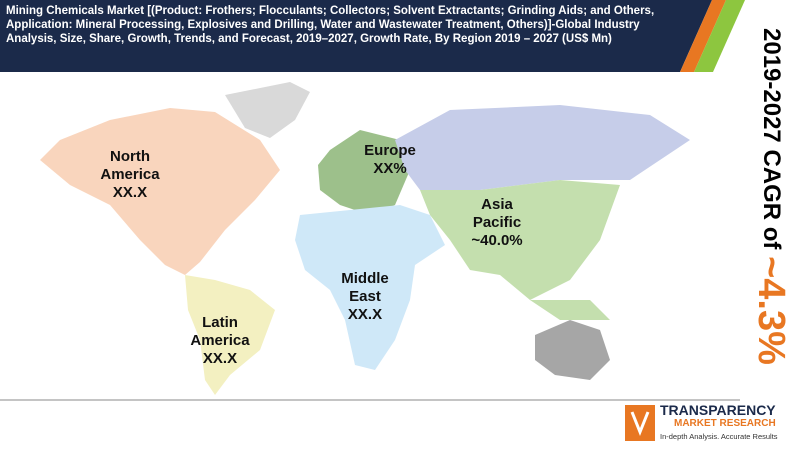 Image resolution: width=800 pixels, height=450 pixels. Describe the element at coordinates (725, 423) in the screenshot. I see `logo-sub: MARKET RESEARCH` at that location.